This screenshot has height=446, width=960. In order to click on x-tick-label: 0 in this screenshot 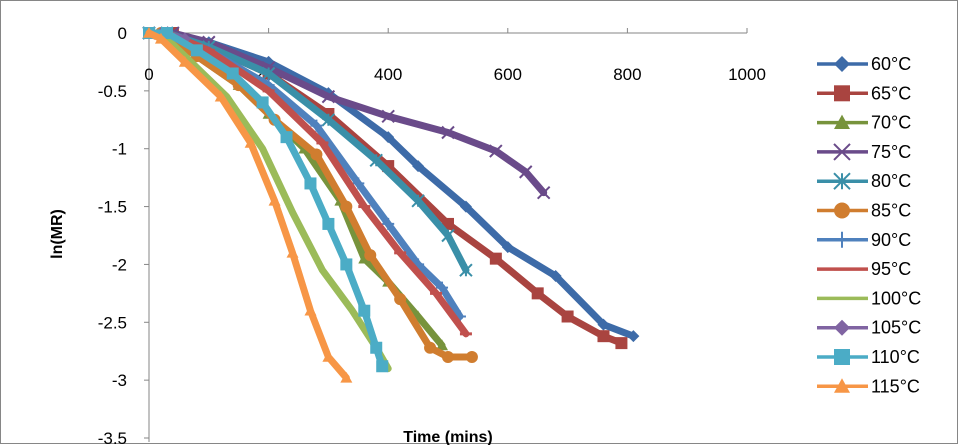, I will do `click(148, 74)`.